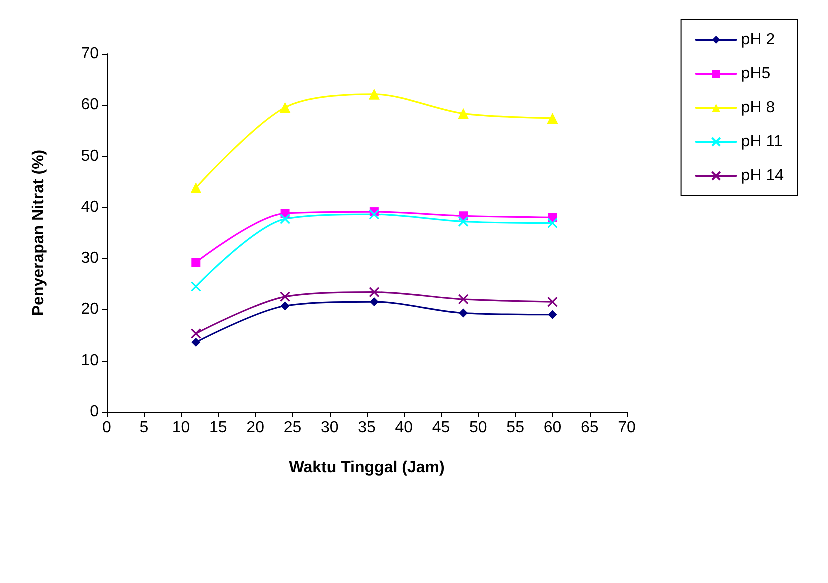 Image resolution: width=828 pixels, height=583 pixels. Describe the element at coordinates (219, 428) in the screenshot. I see `x-tick-label: 15` at that location.